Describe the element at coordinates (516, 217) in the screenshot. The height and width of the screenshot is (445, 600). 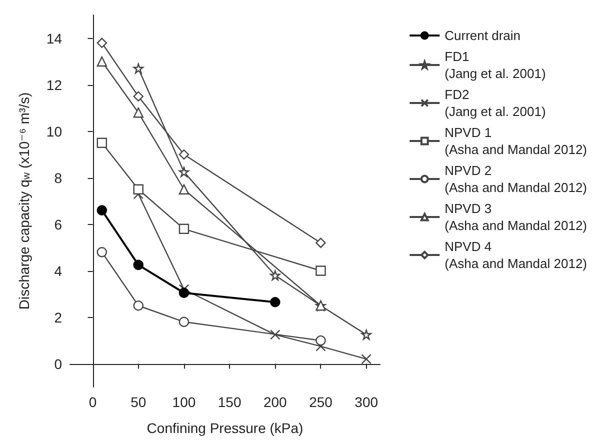
I see `legend-label: NPVD 3 (Asha and Mandal 2012)` at that location.